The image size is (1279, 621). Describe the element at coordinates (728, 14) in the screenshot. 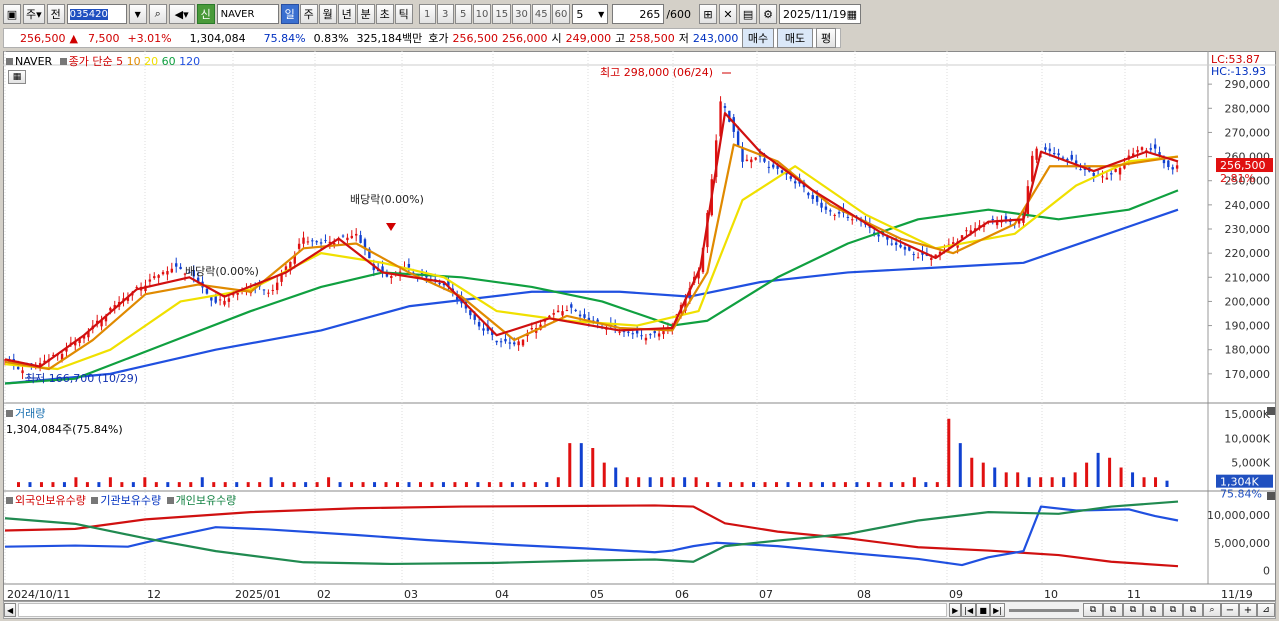

I see `crosshair-icon: ✕` at that location.